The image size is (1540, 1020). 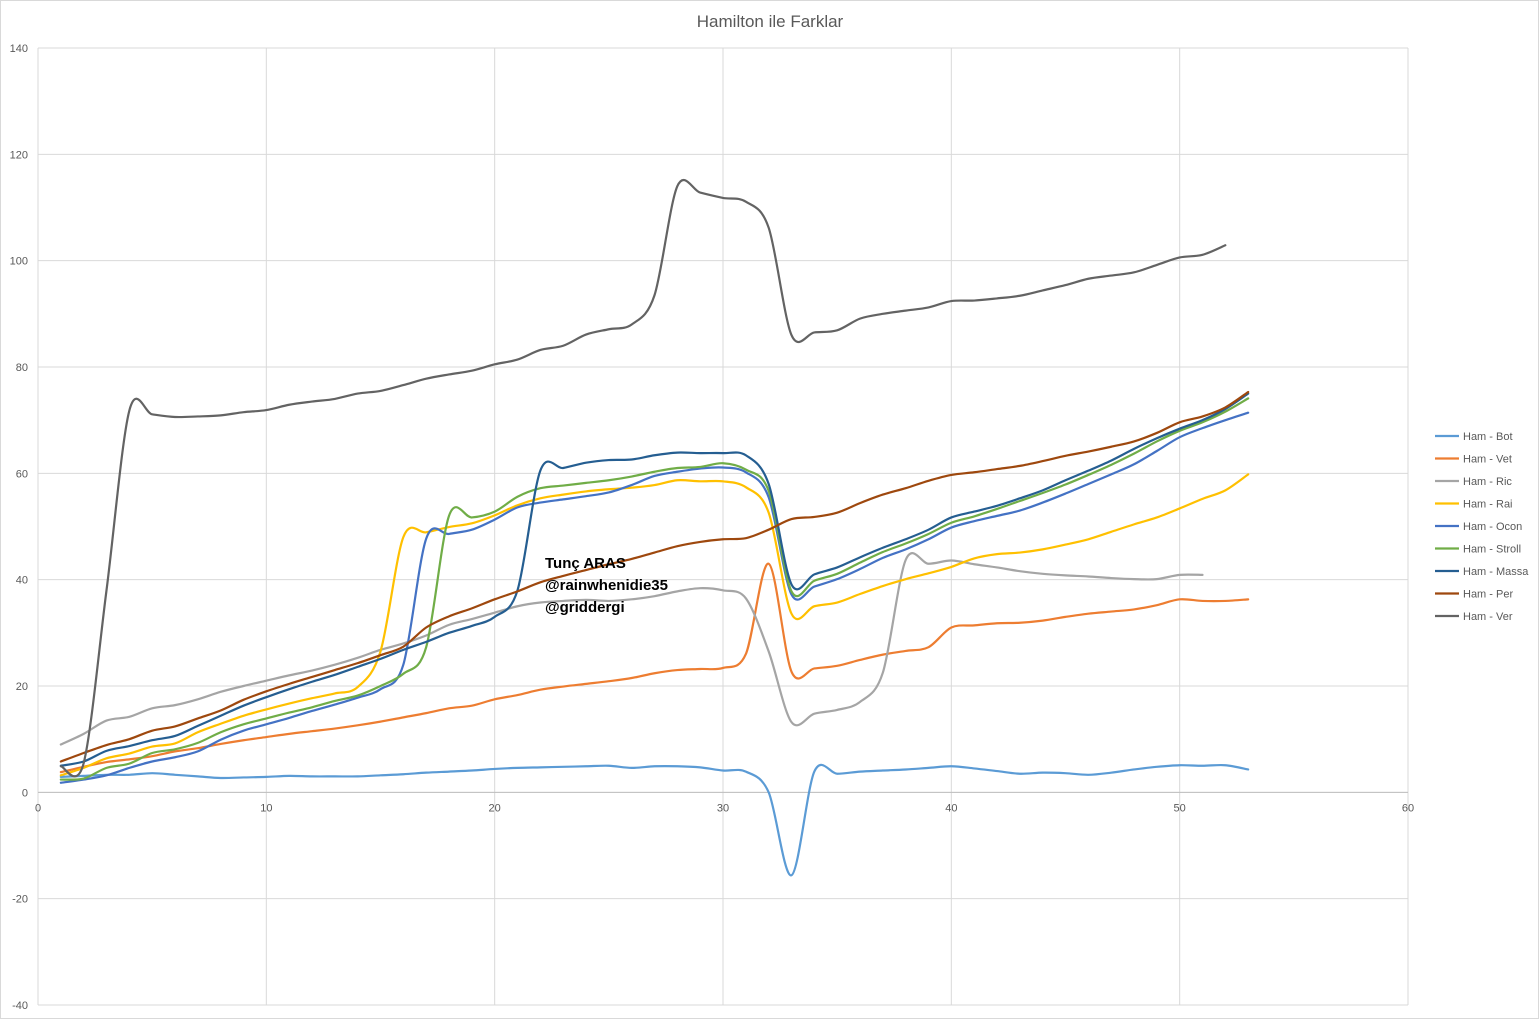 I want to click on annotation-line-2: @rainwhenidie35, so click(x=606, y=585).